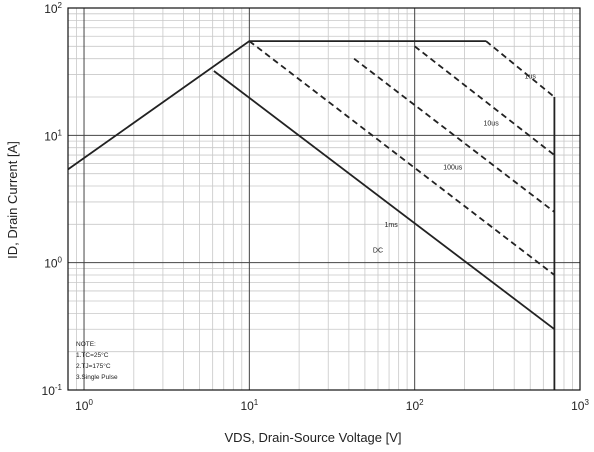  I want to click on series-label-dc: DC, so click(378, 251).